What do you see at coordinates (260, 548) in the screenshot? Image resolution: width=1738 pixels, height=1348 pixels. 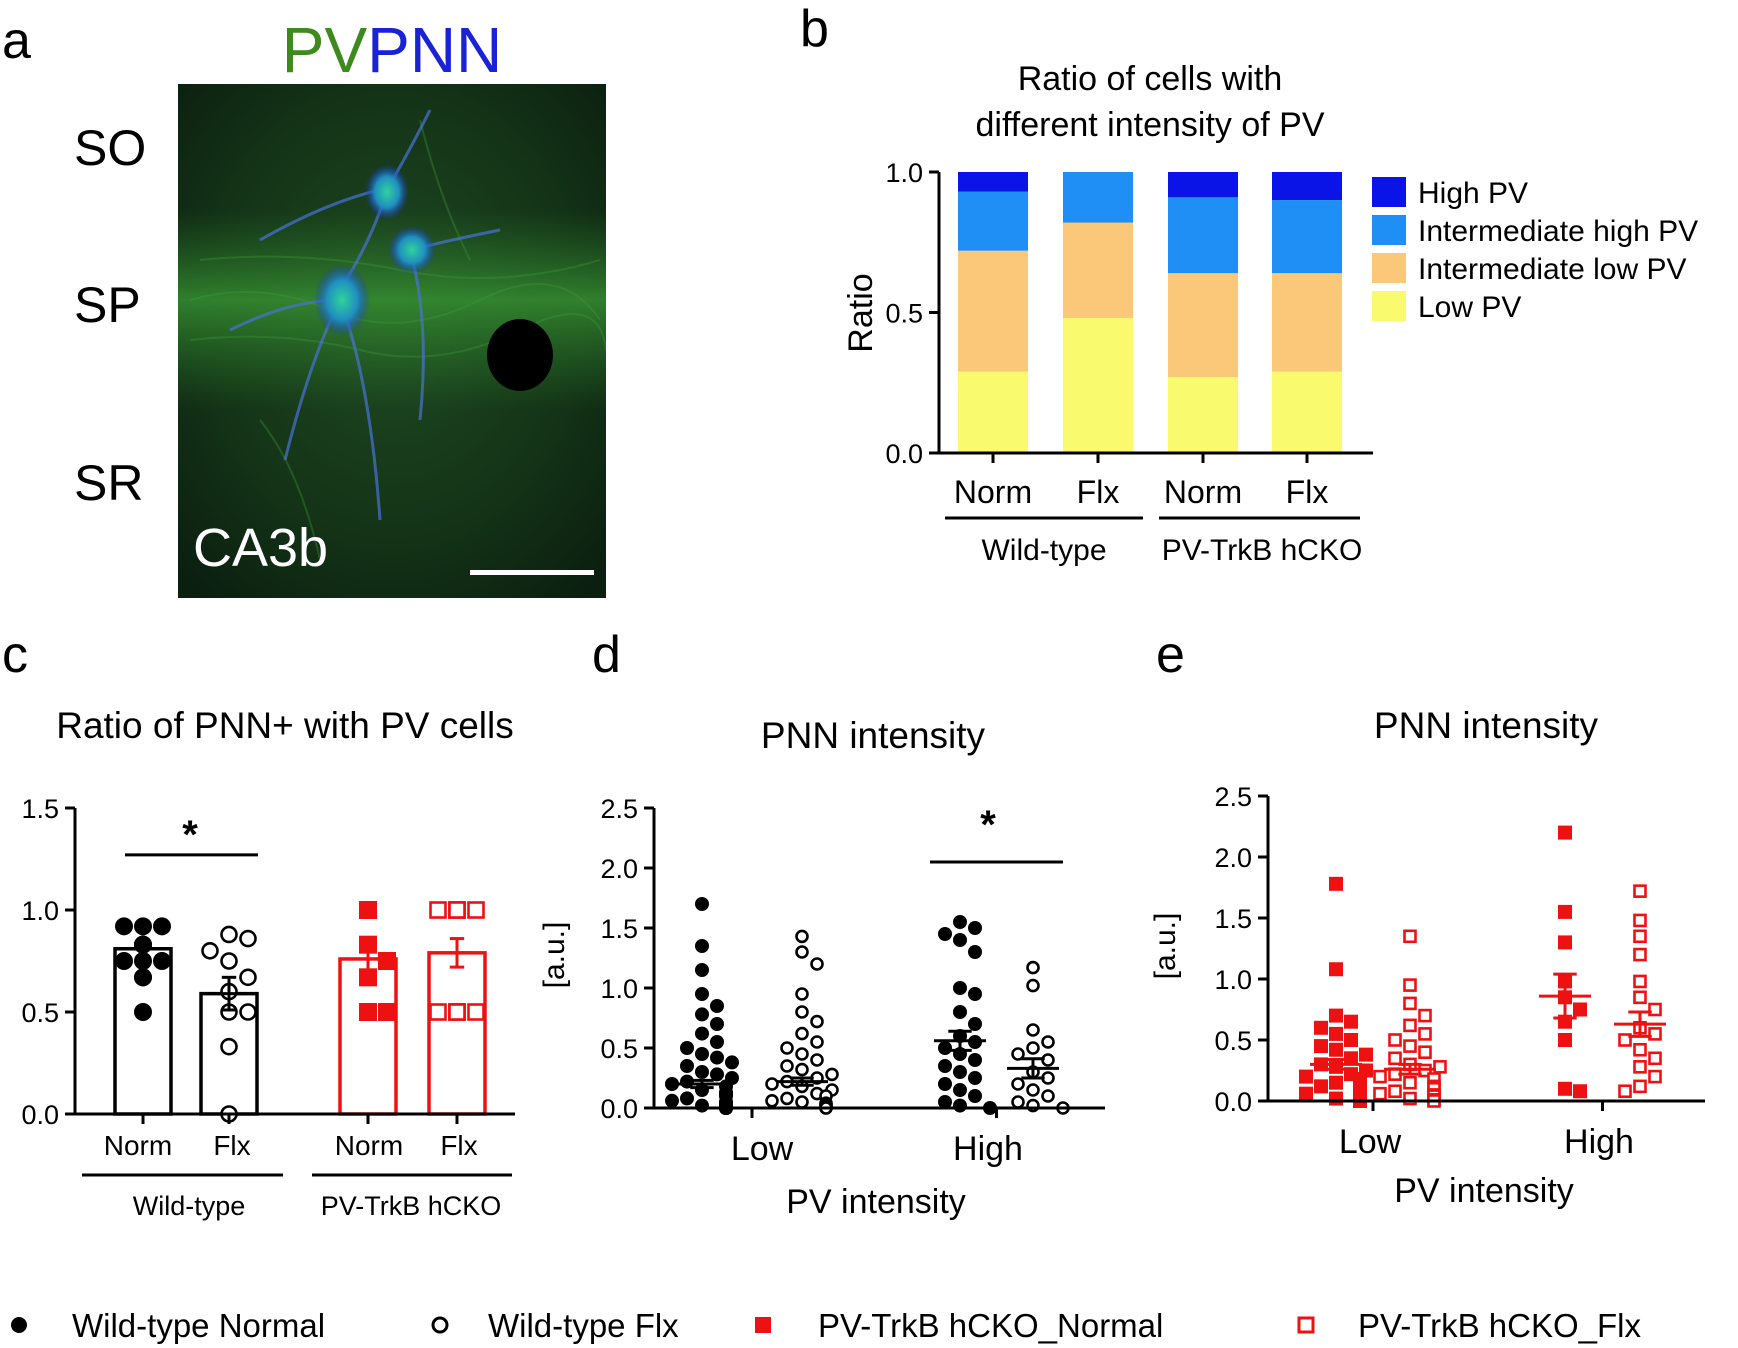 I see `region-label: CA3b` at bounding box center [260, 548].